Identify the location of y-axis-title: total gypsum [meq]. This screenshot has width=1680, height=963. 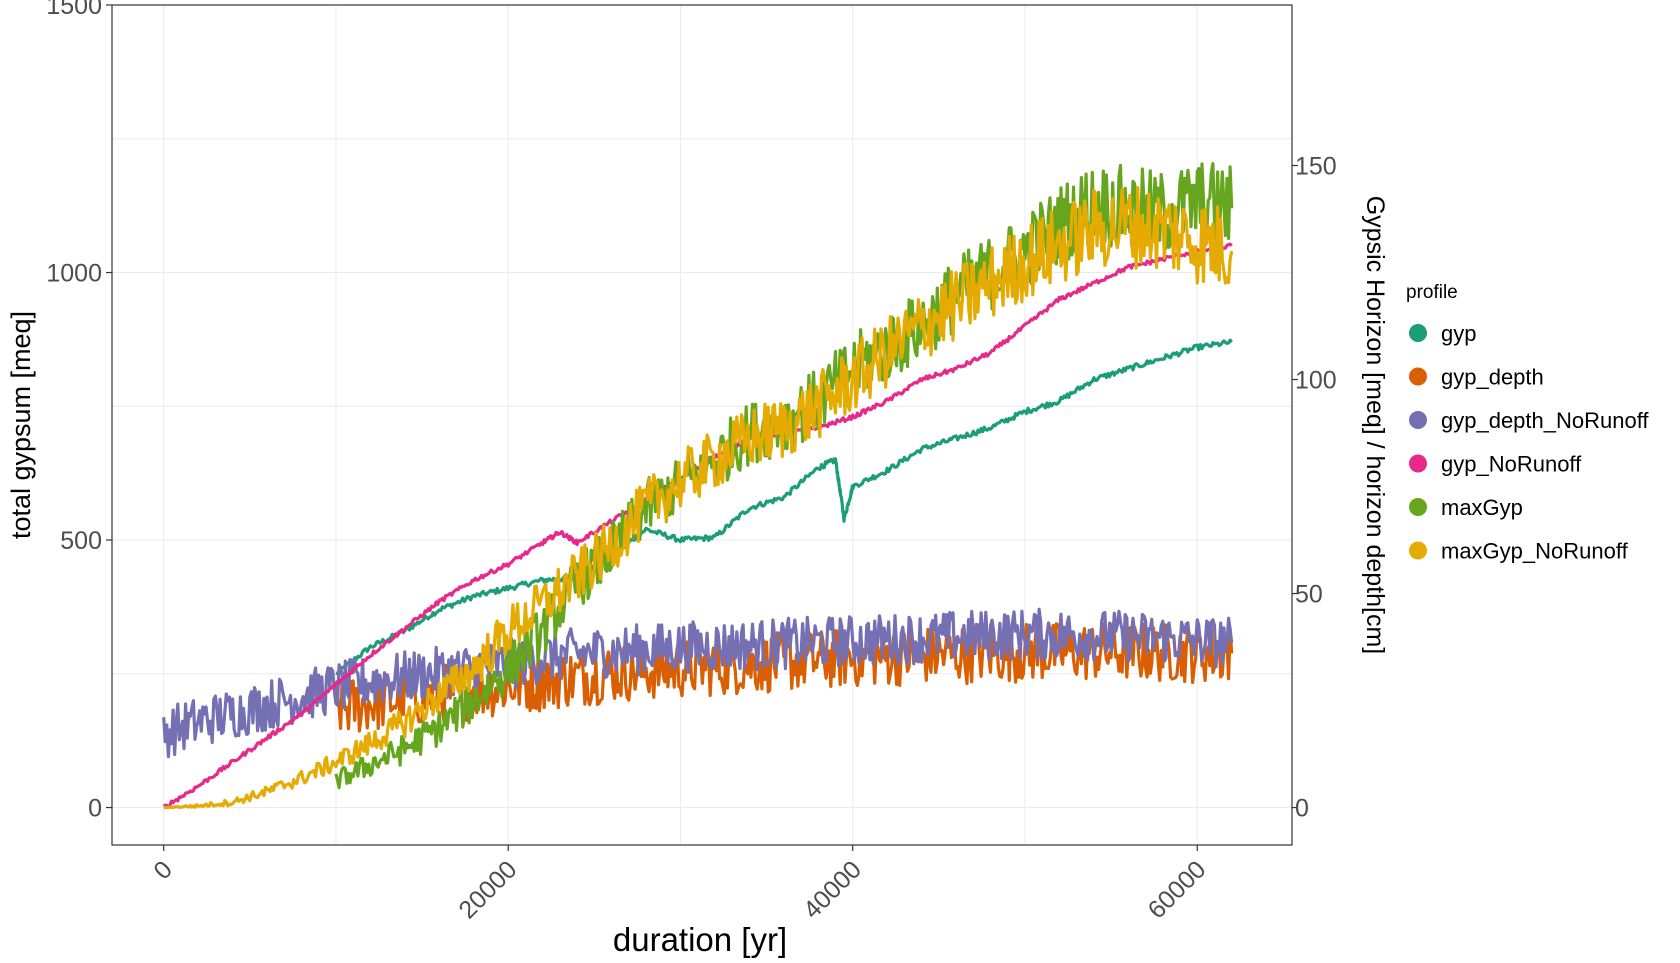
(21, 425).